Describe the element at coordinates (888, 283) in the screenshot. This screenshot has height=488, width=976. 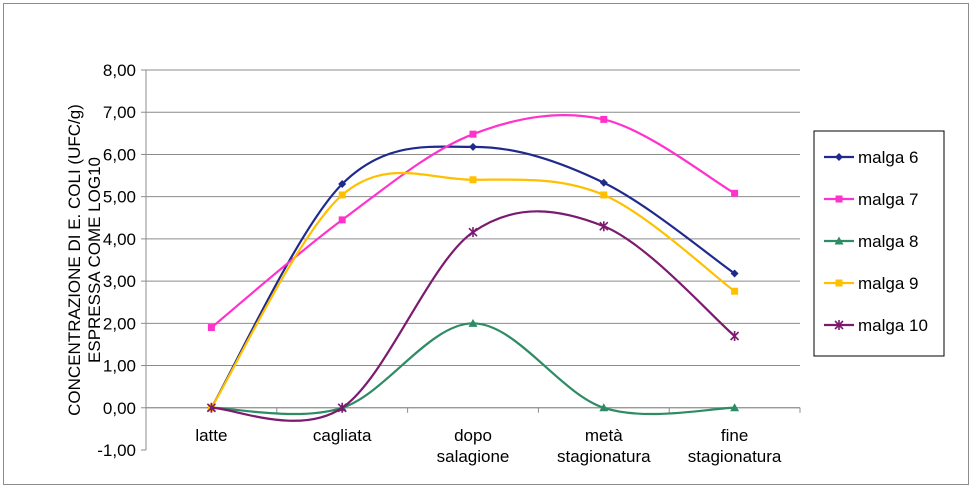
I see `legend-label: malga 9` at that location.